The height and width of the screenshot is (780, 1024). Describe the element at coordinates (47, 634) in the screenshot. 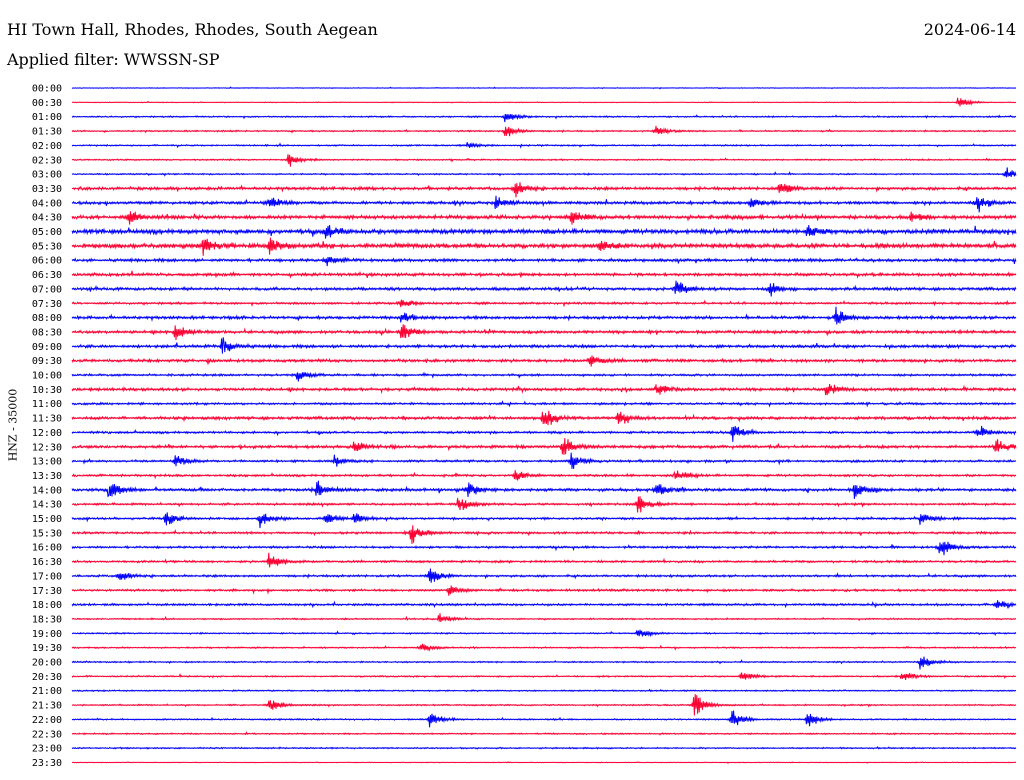

I see `time-tick-label: 19:00` at that location.